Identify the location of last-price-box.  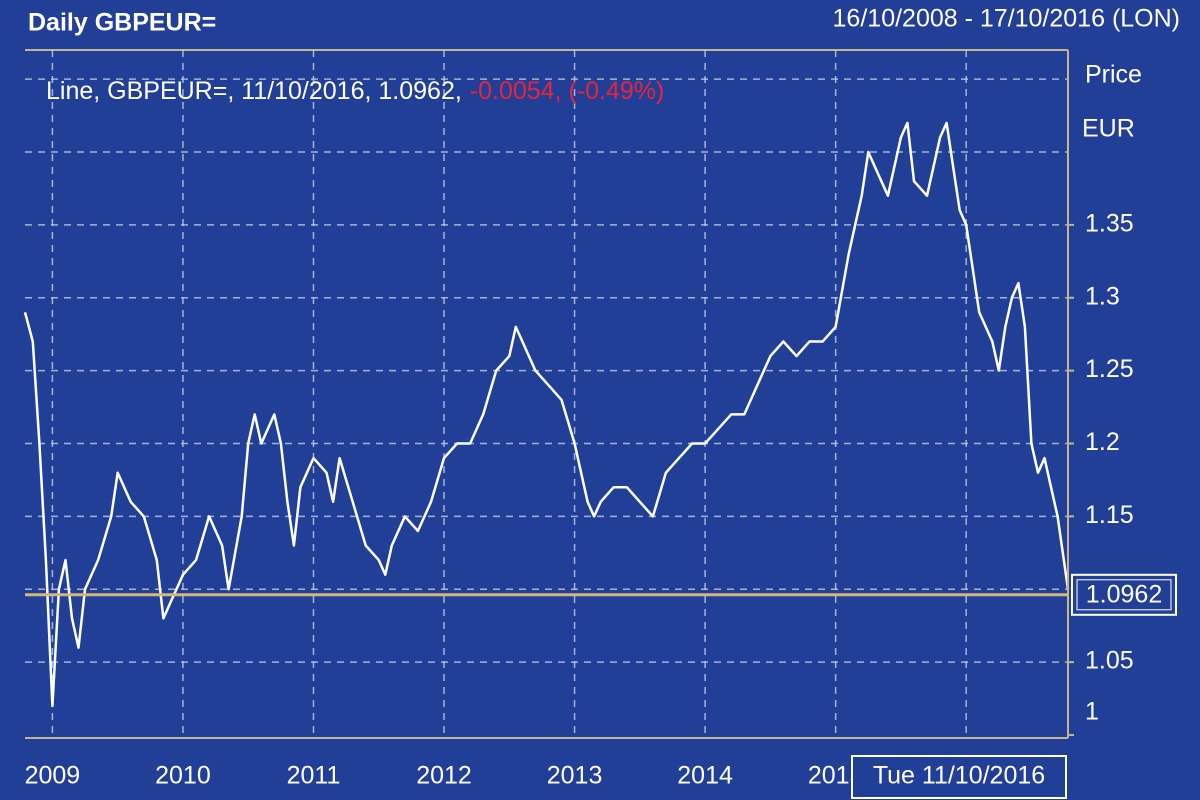
(1124, 594).